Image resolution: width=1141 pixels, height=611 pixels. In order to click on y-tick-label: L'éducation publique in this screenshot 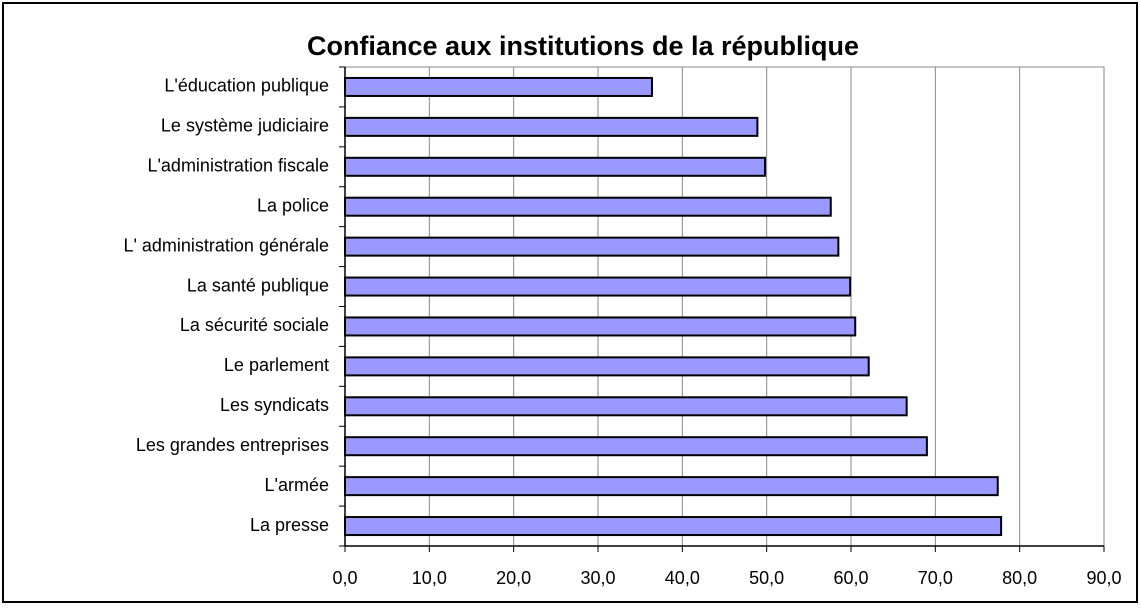, I will do `click(246, 86)`.